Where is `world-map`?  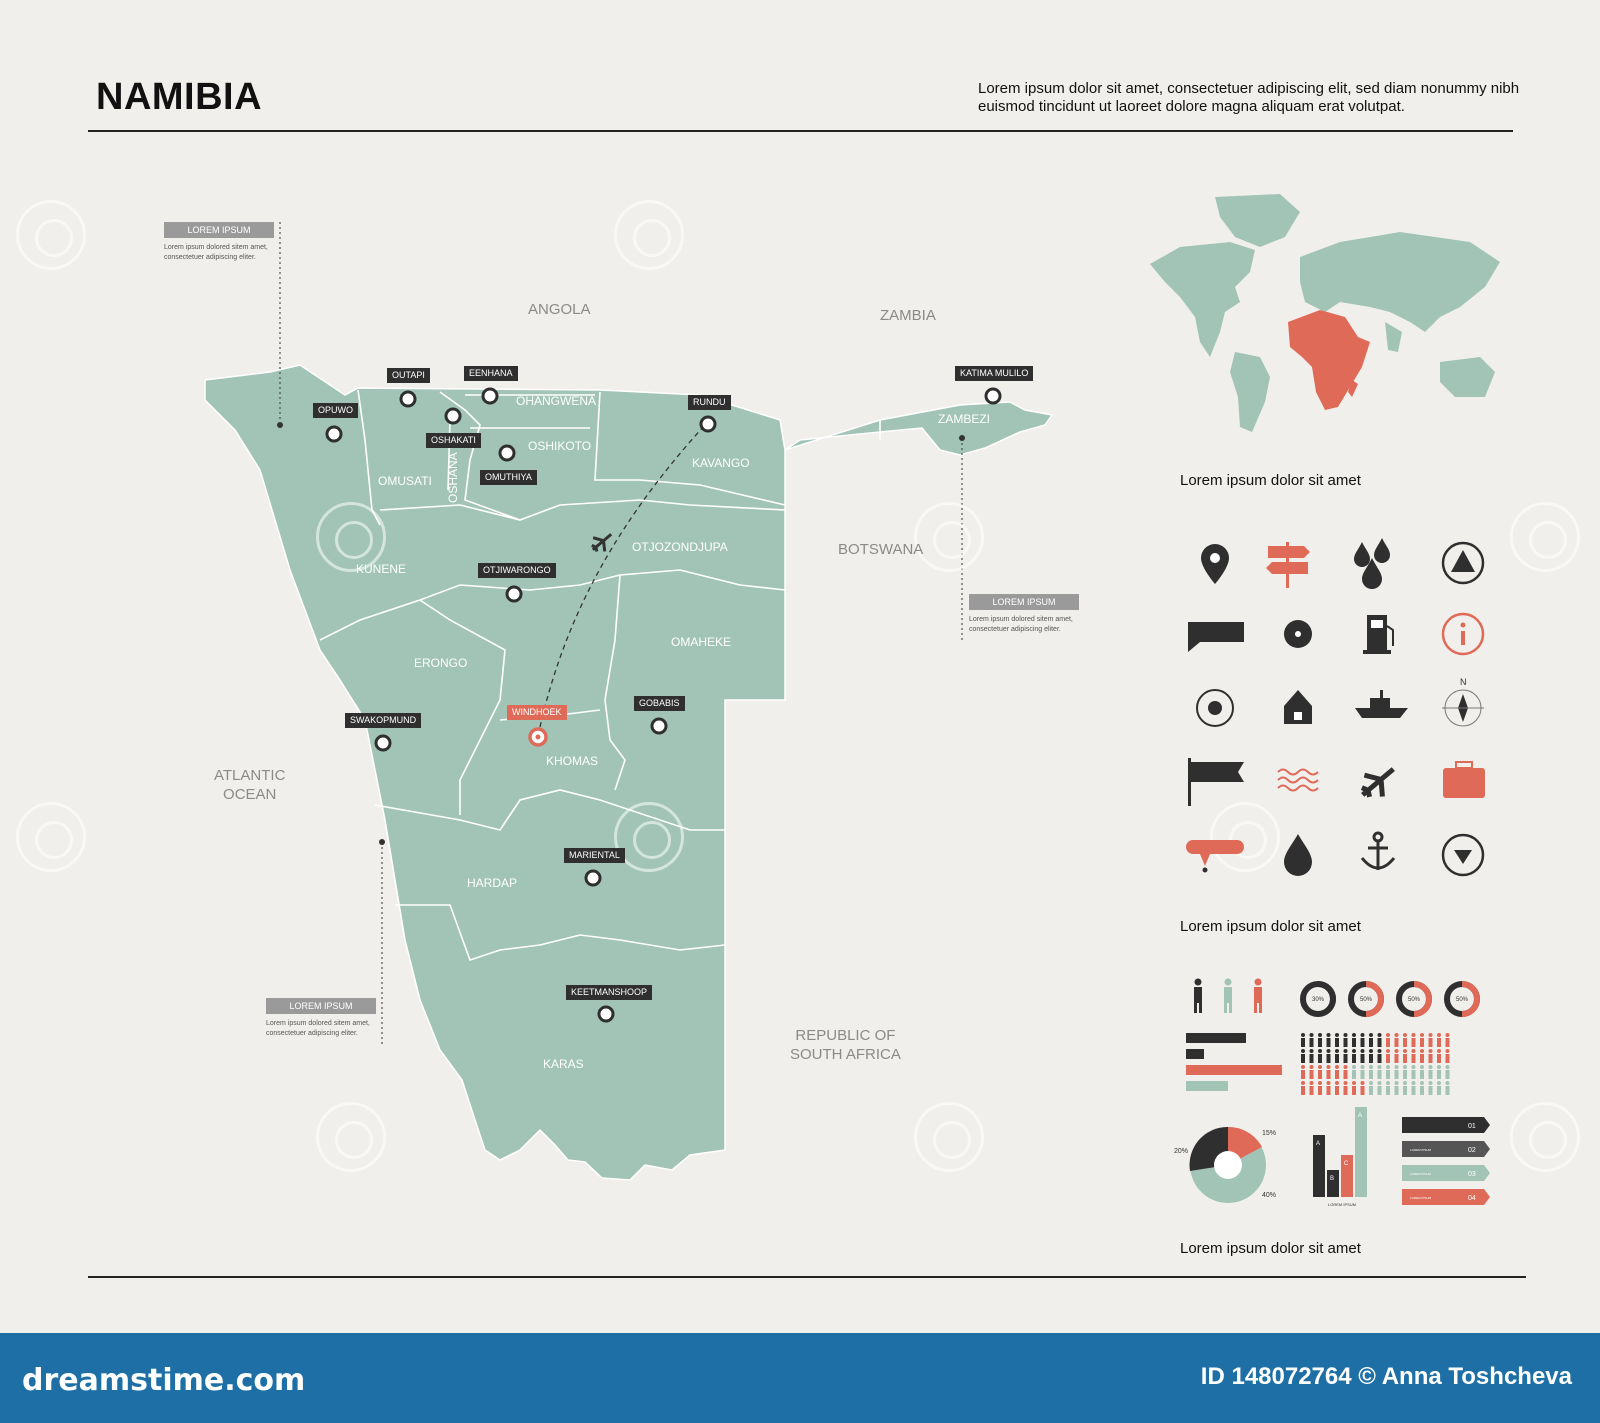 world-map is located at coordinates (1325, 313).